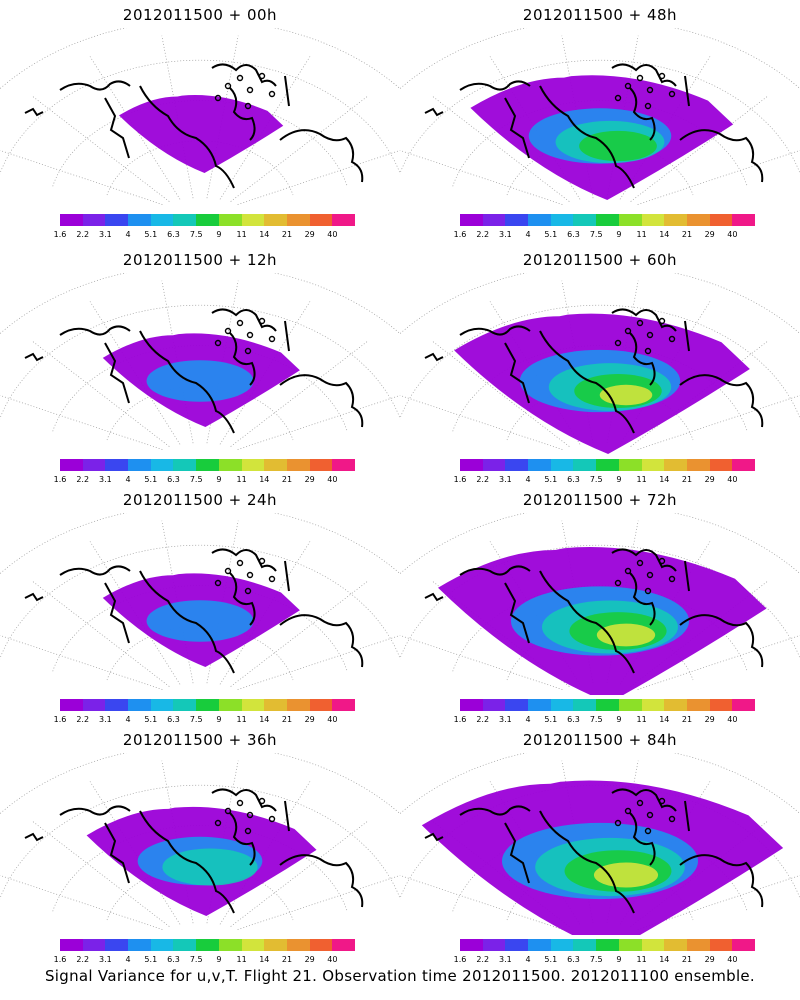 Image resolution: width=800 pixels, height=1000 pixels. Describe the element at coordinates (596, 479) in the screenshot. I see `colorbar-tick-label: 7.5` at that location.